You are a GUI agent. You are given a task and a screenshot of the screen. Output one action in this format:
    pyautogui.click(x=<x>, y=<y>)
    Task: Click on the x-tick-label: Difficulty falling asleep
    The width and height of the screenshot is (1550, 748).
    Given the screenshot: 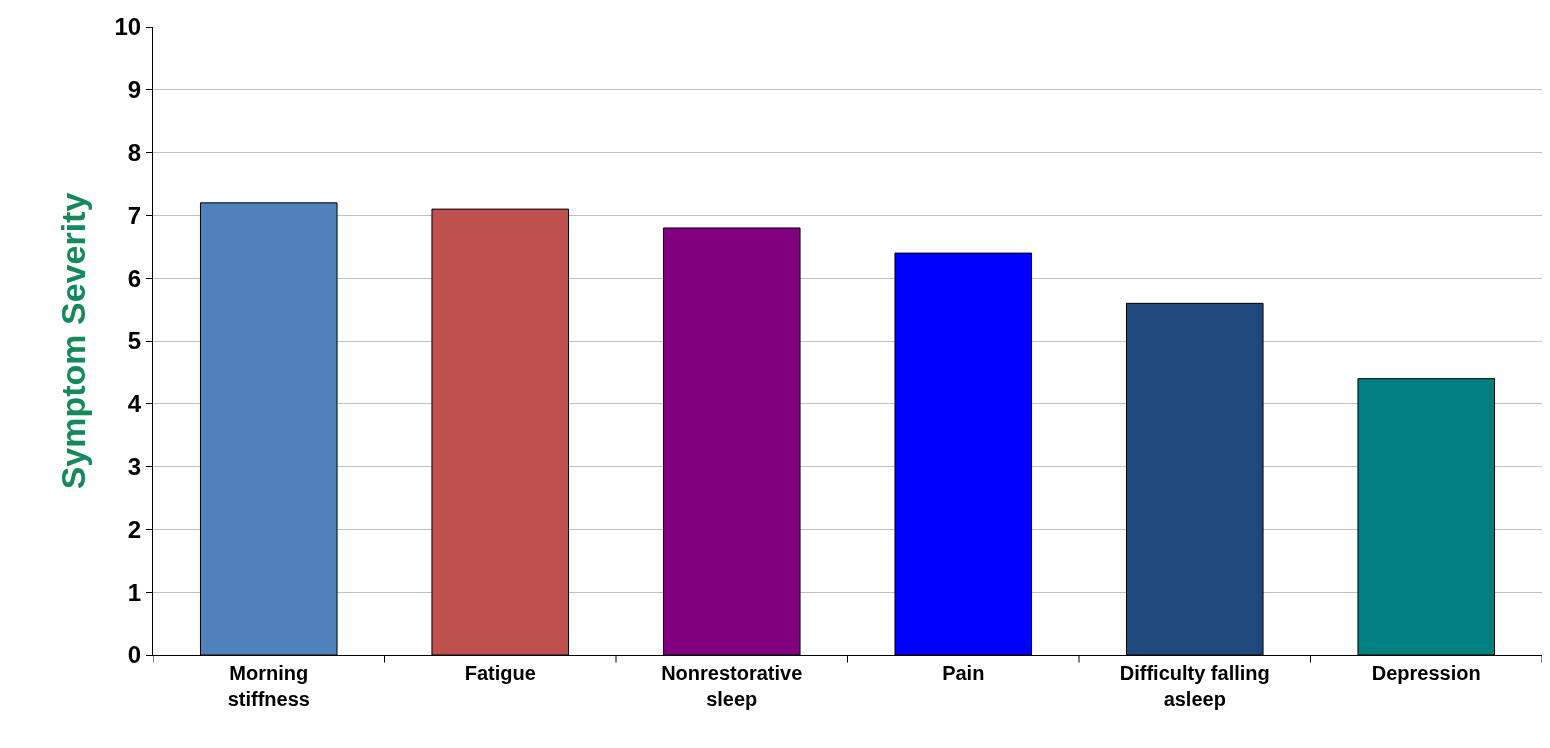 What is the action you would take?
    pyautogui.click(x=1194, y=686)
    